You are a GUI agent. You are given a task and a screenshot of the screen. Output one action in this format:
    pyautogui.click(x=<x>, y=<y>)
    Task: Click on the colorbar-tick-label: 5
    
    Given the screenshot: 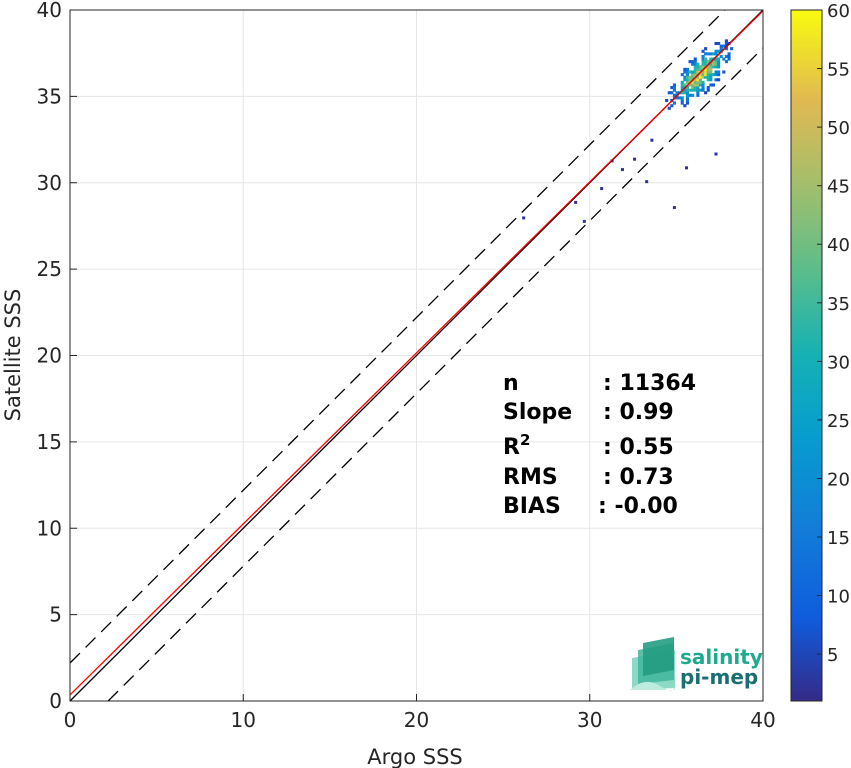 What is the action you would take?
    pyautogui.click(x=832, y=655)
    